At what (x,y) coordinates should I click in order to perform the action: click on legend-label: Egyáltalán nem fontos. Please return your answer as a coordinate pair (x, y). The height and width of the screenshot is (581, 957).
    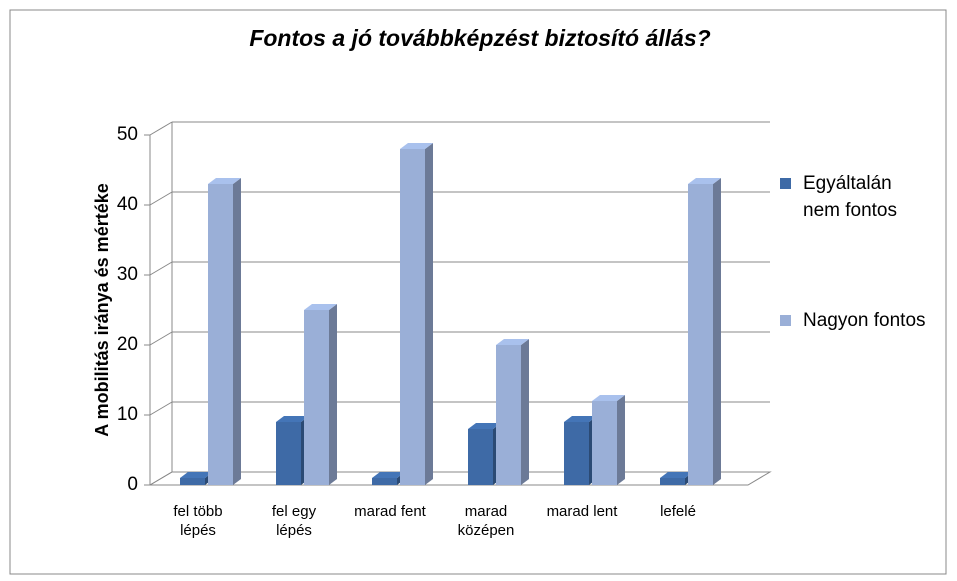
    Looking at the image, I should click on (850, 197).